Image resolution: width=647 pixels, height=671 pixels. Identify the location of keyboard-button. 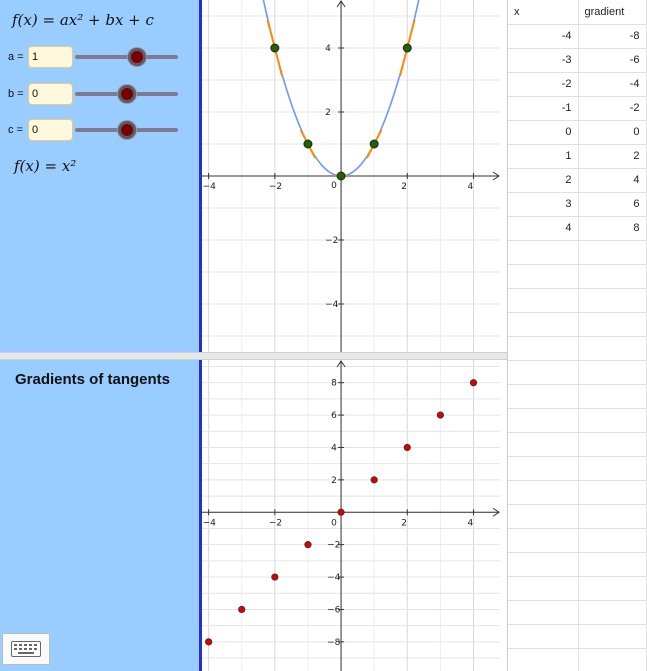
(26, 649).